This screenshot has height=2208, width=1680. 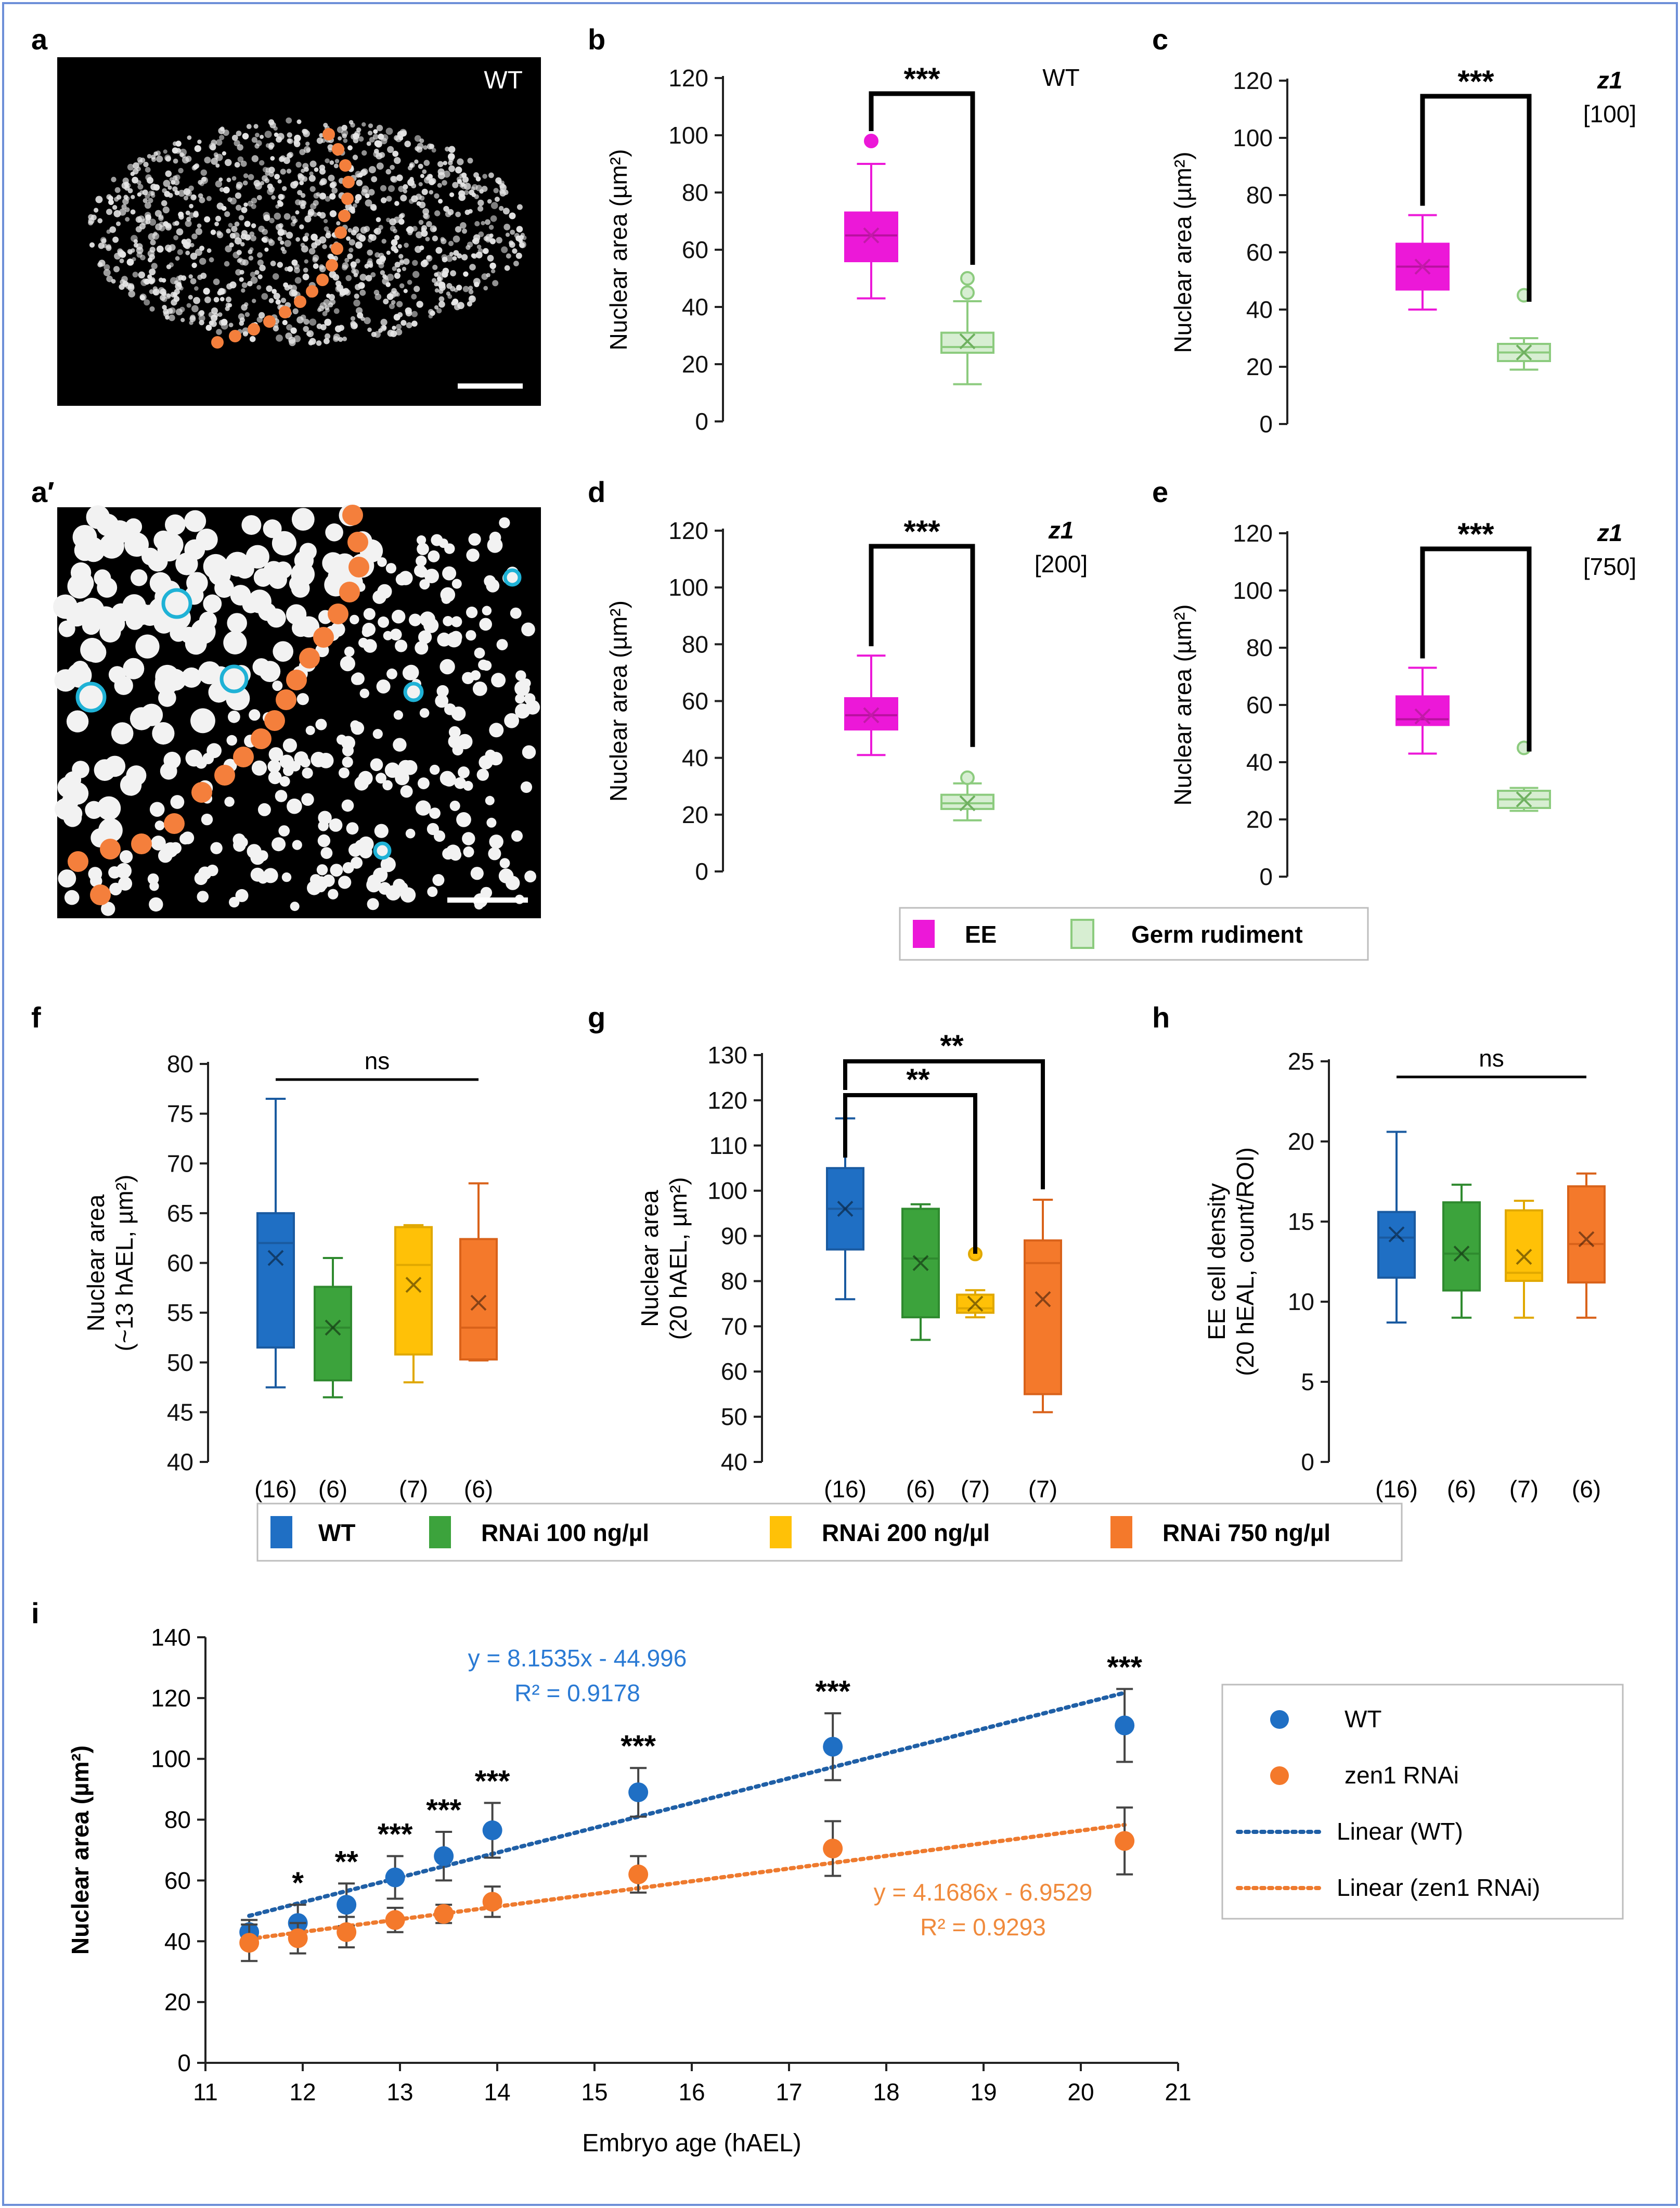 I want to click on legend-germ-label: Germ rudiment, so click(x=1217, y=934).